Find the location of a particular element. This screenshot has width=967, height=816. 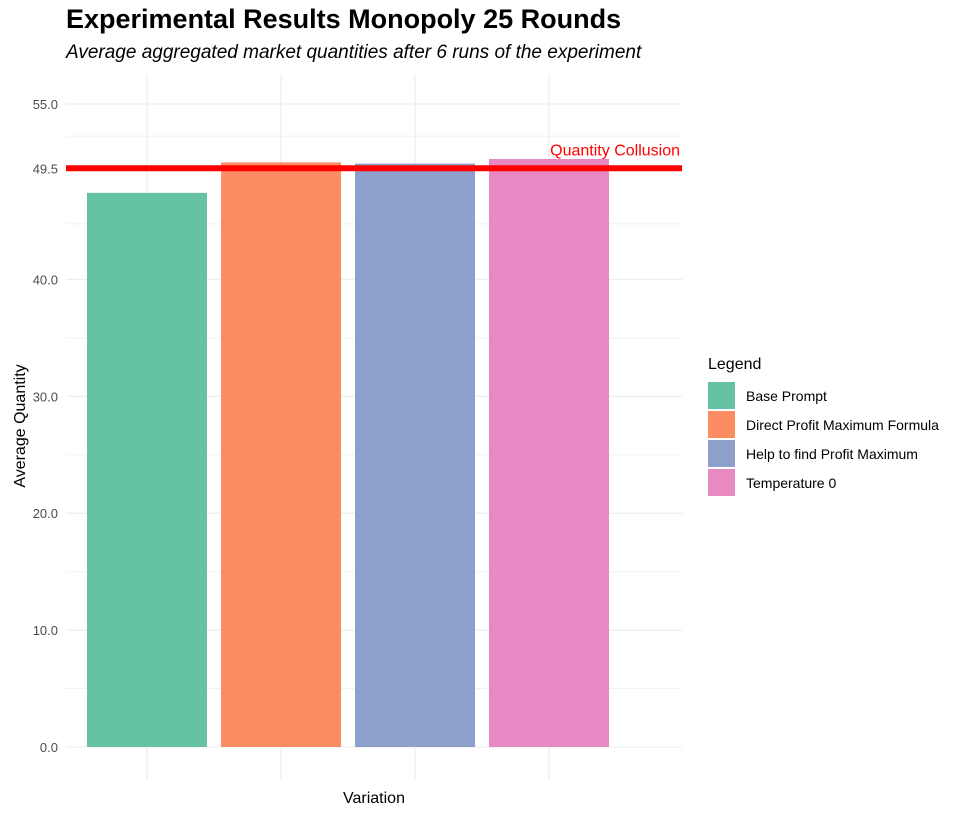

x-axis-label: Variation is located at coordinates (374, 798).